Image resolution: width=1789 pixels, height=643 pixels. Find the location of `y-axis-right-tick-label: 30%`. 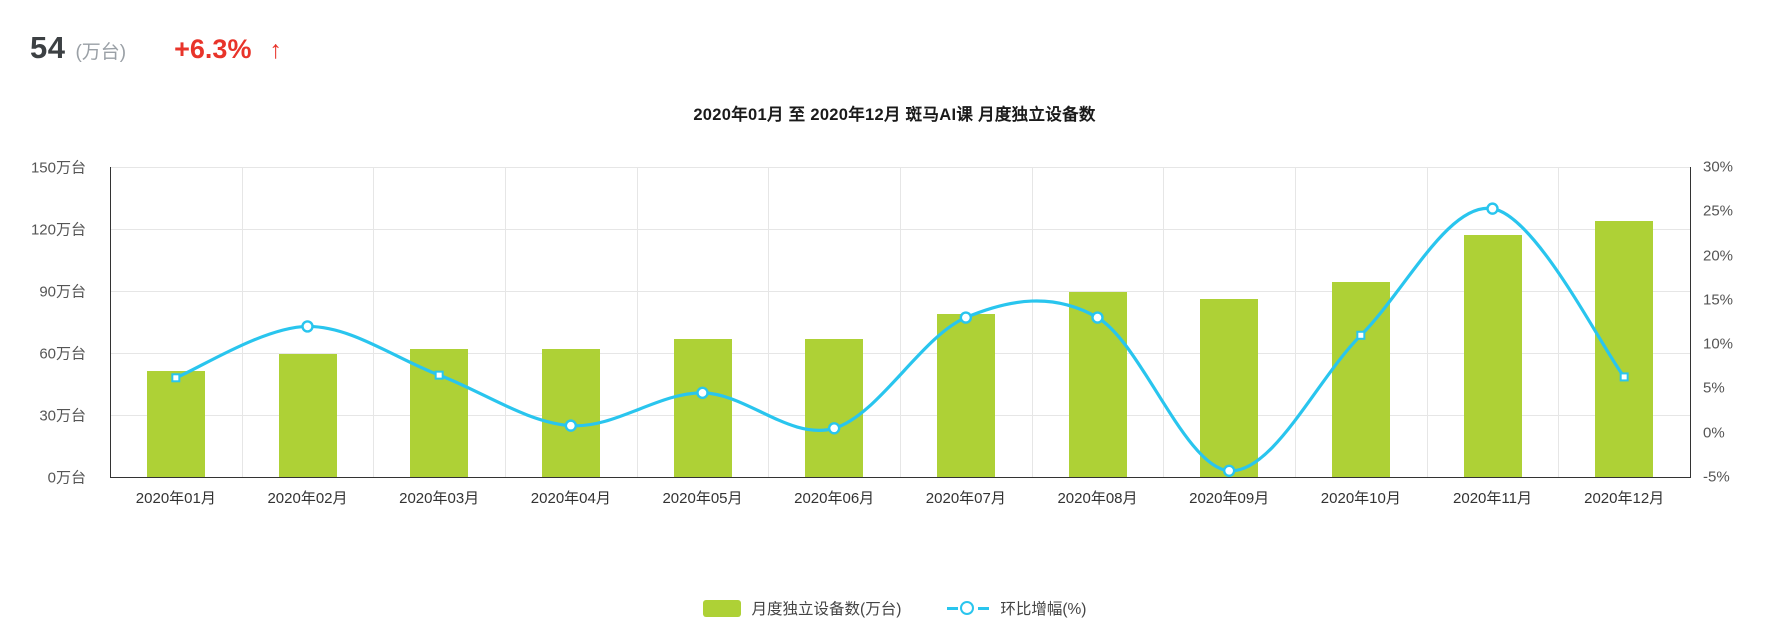

y-axis-right-tick-label: 30% is located at coordinates (1718, 167).